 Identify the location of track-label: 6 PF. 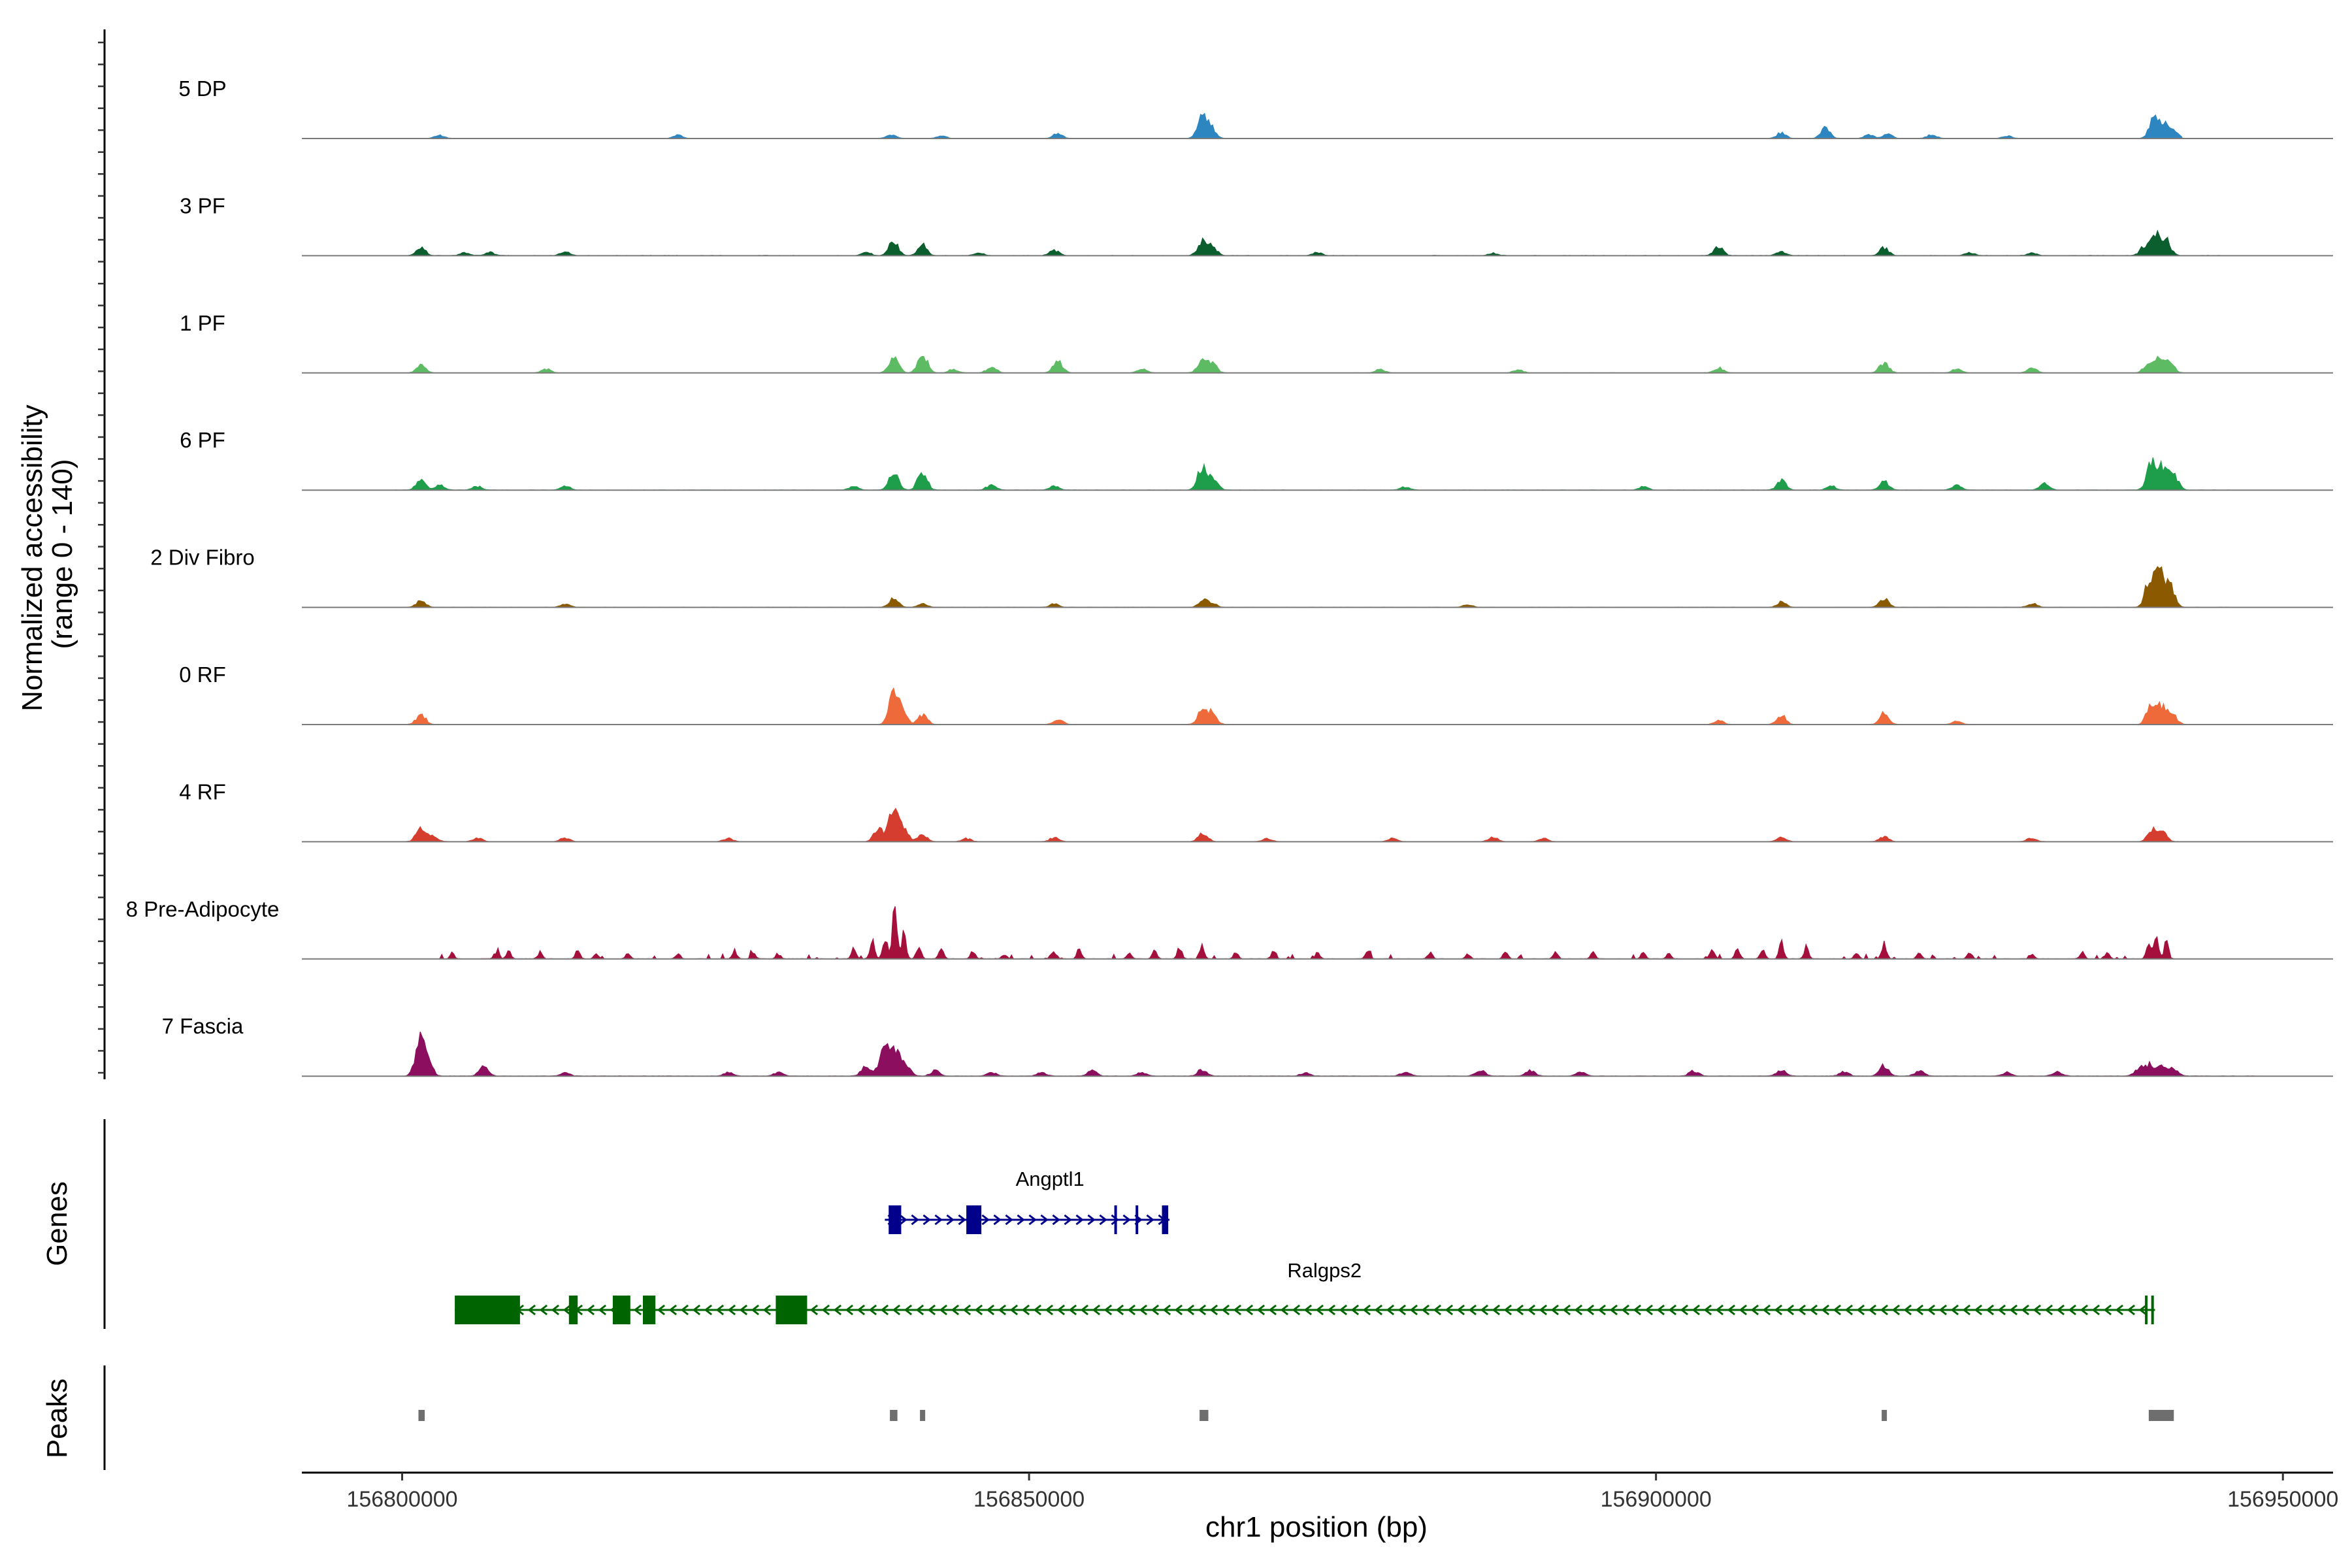
(202, 440).